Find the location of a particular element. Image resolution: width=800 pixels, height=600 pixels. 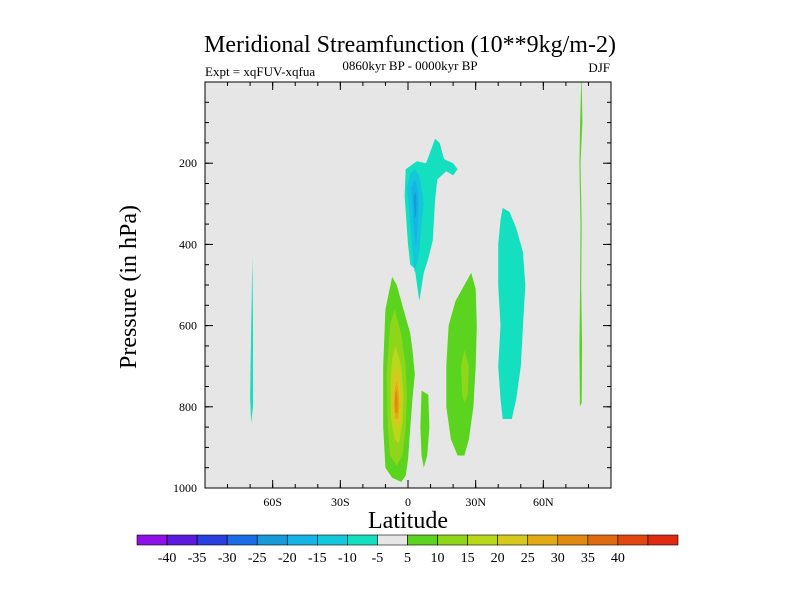

colorbar-label: 15 is located at coordinates (468, 558).